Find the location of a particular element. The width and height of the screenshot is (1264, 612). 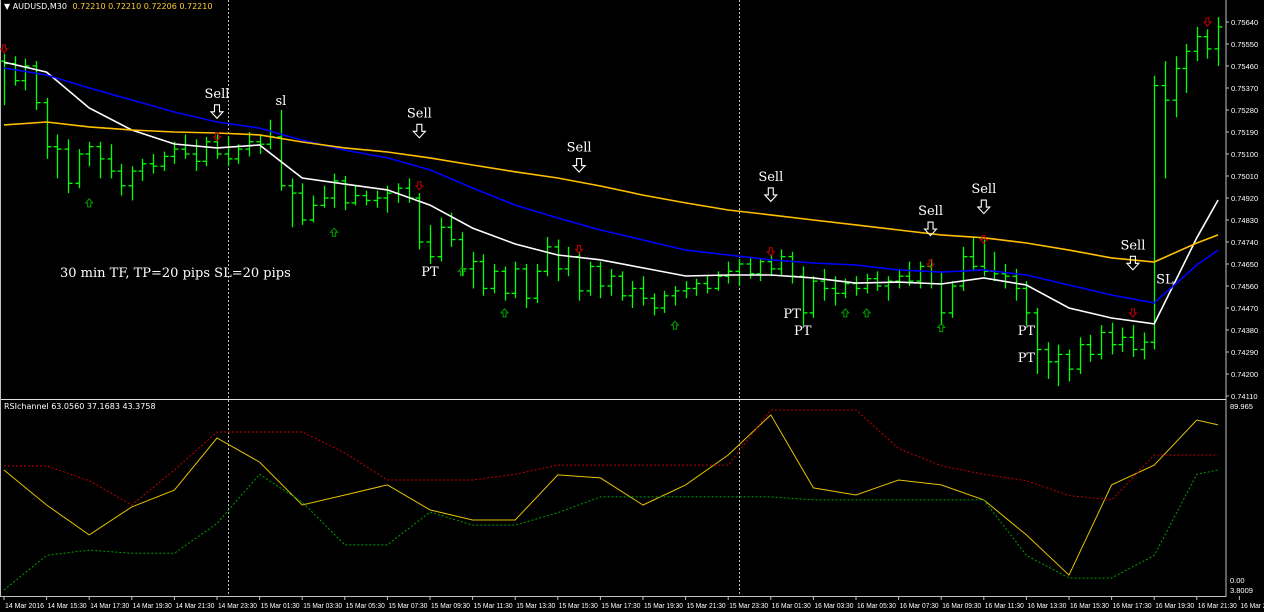

time-tick-label: 16 Mar 21:30 is located at coordinates (1217, 605).